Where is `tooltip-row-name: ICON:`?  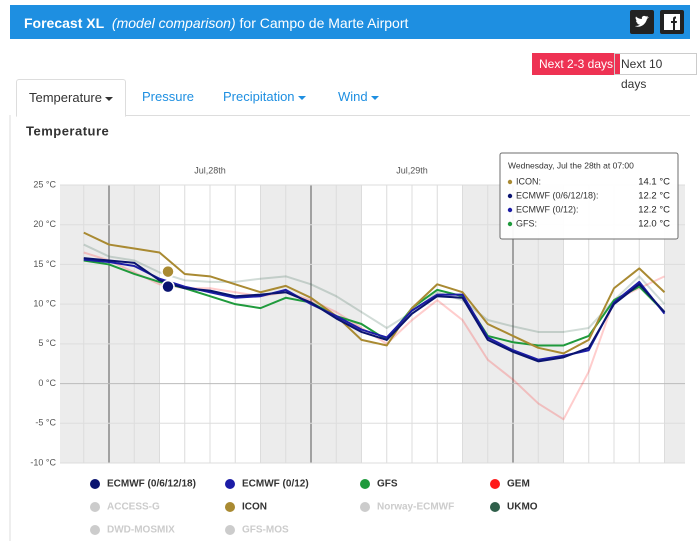
tooltip-row-name: ICON: is located at coordinates (528, 181).